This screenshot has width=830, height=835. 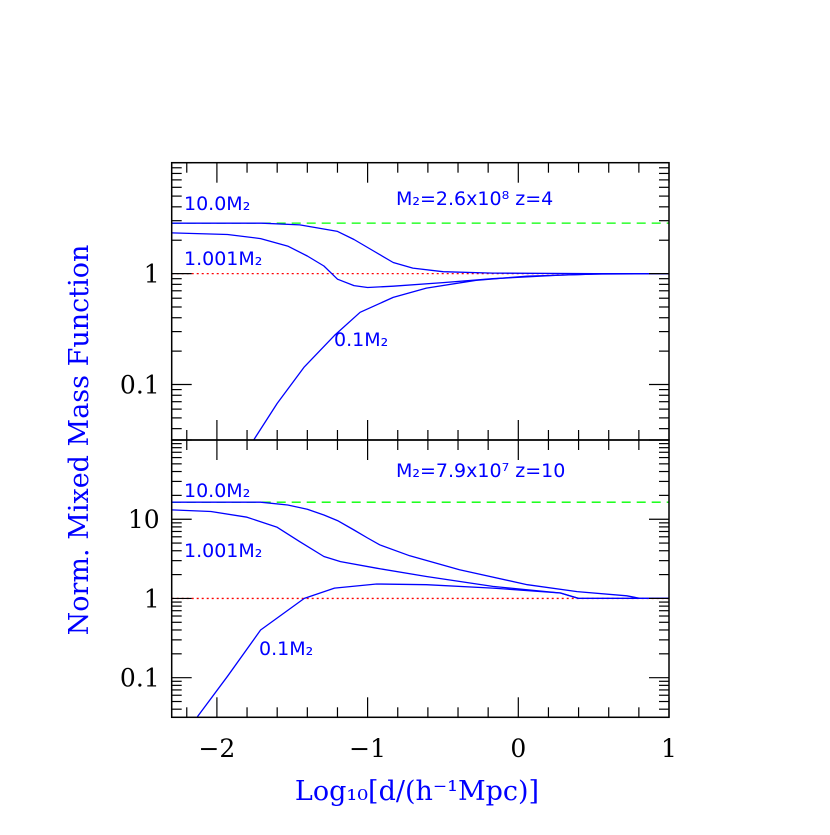 I want to click on top-label-1001M2: 1.001M₂, so click(x=223, y=259).